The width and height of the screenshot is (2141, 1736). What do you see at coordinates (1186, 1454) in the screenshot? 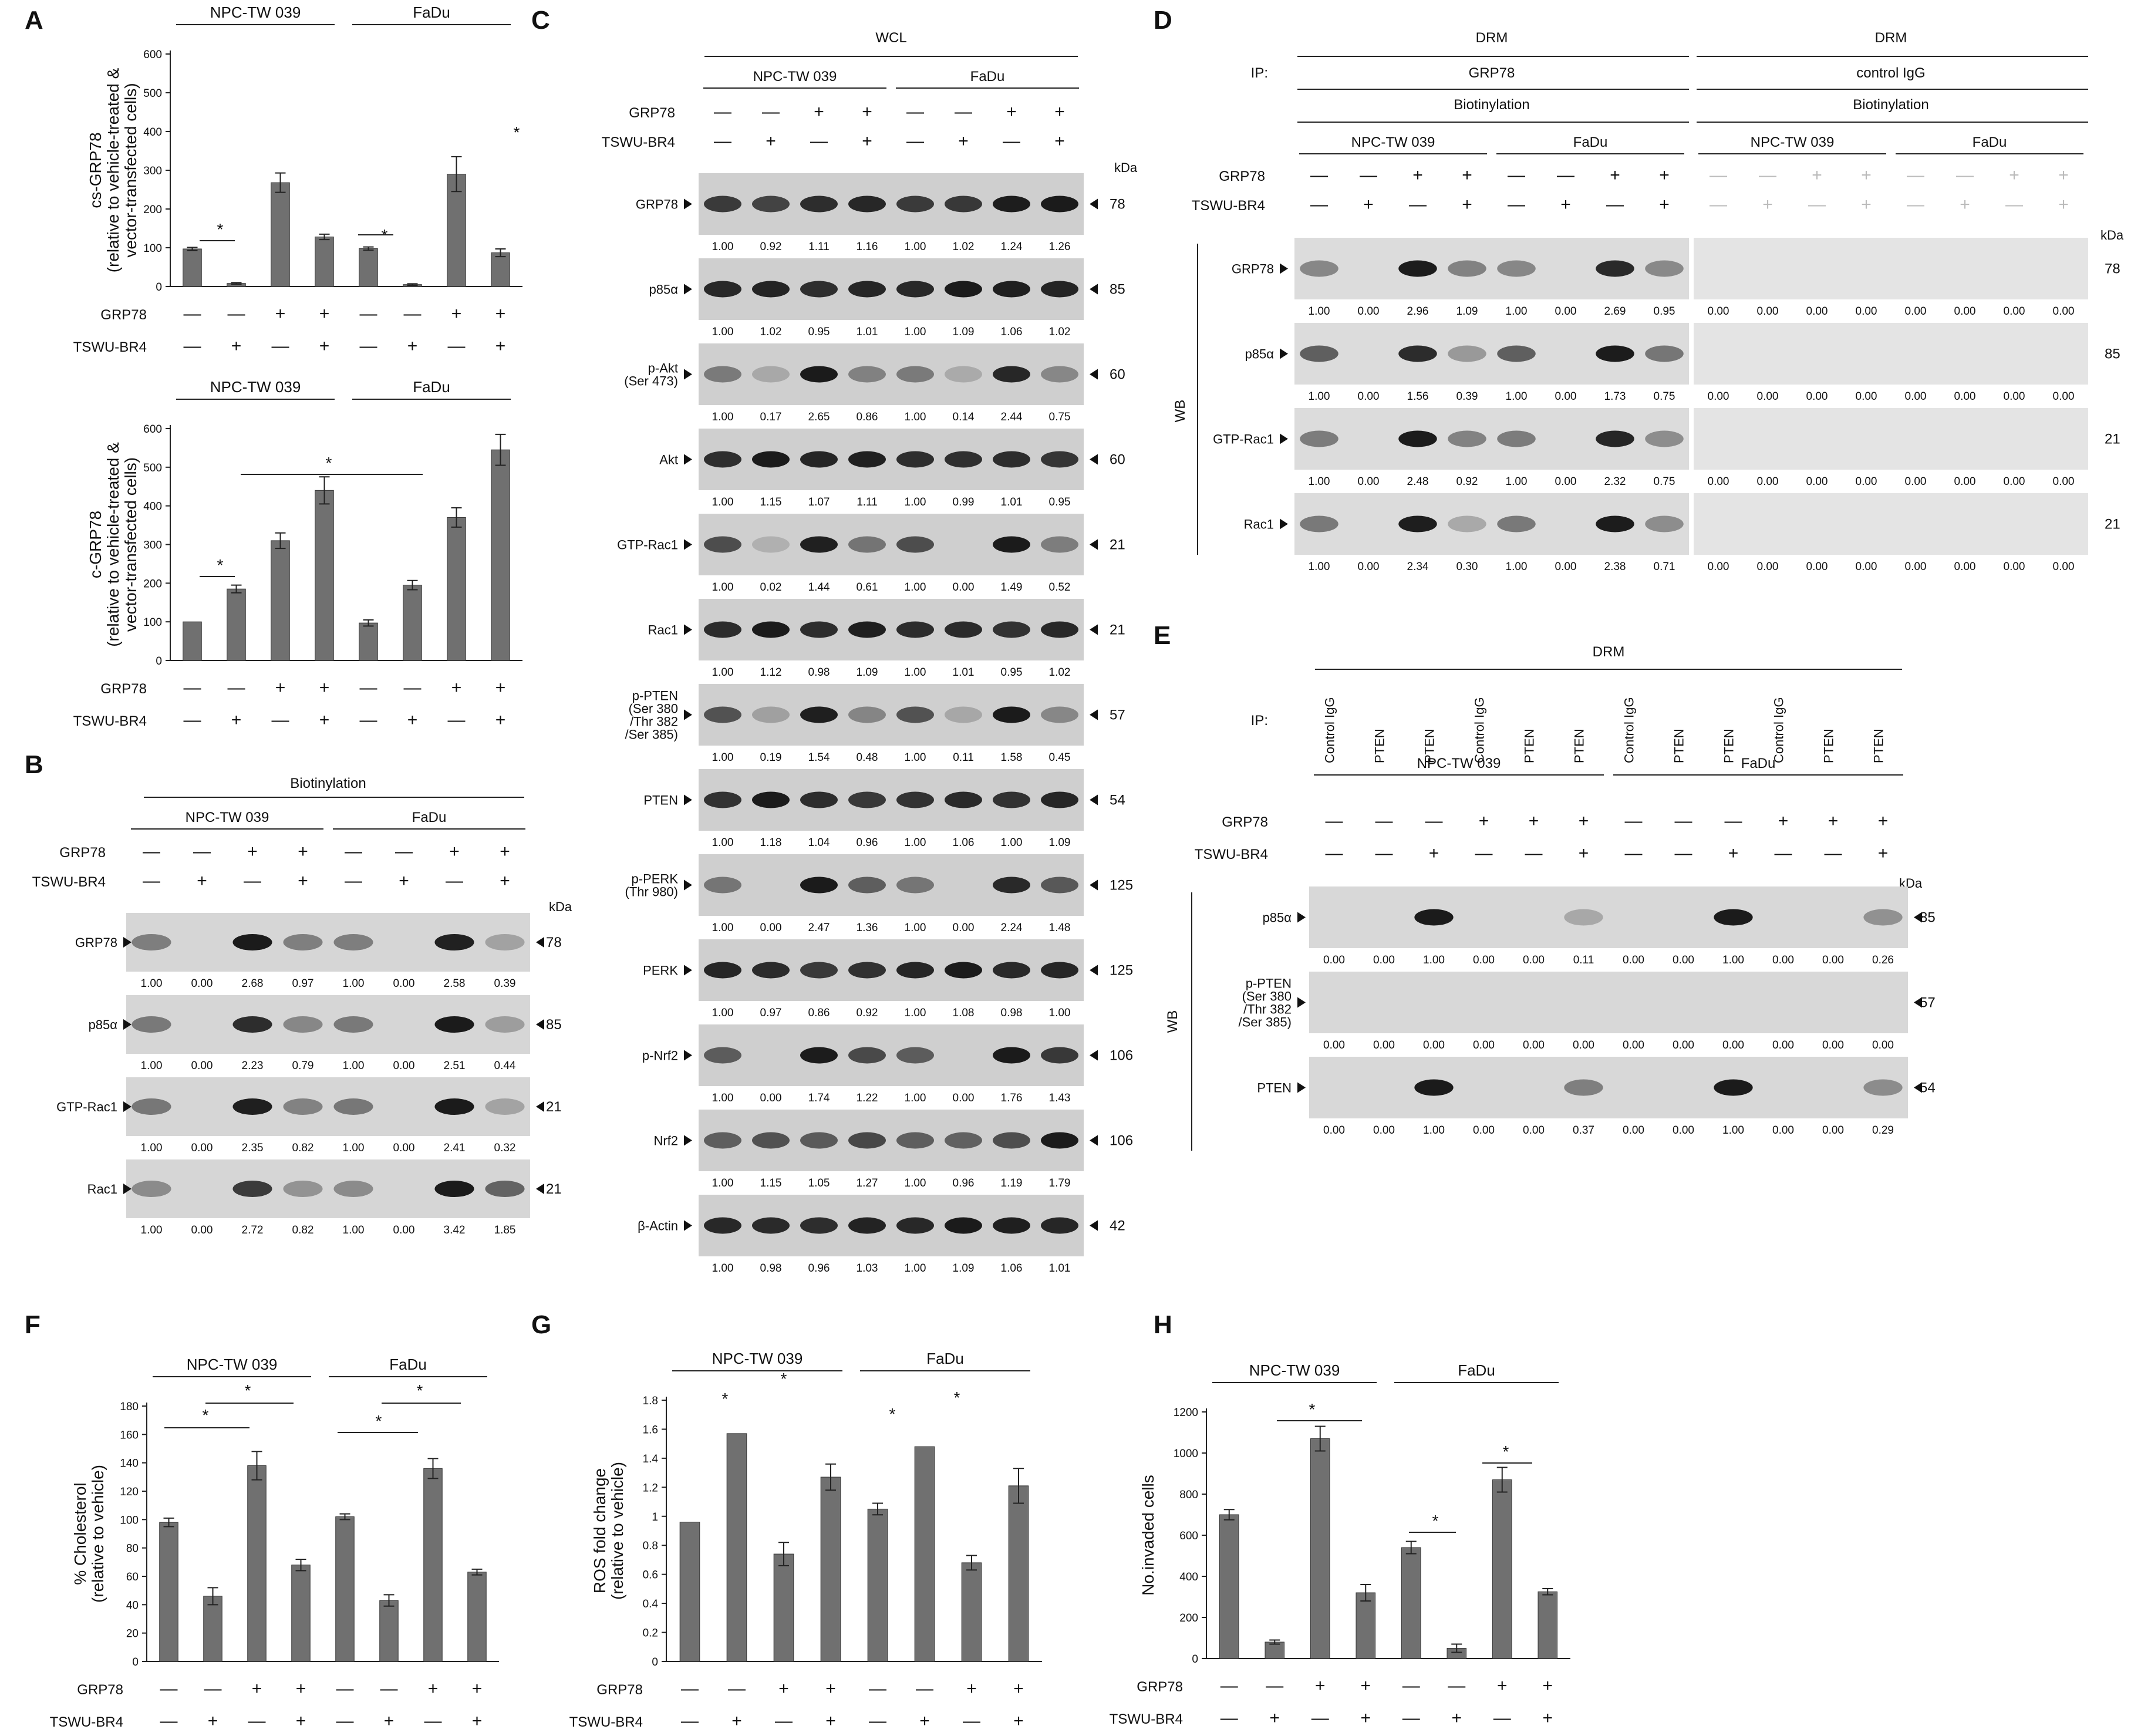
I see `H-y-tick-label: 1000` at bounding box center [1186, 1454].